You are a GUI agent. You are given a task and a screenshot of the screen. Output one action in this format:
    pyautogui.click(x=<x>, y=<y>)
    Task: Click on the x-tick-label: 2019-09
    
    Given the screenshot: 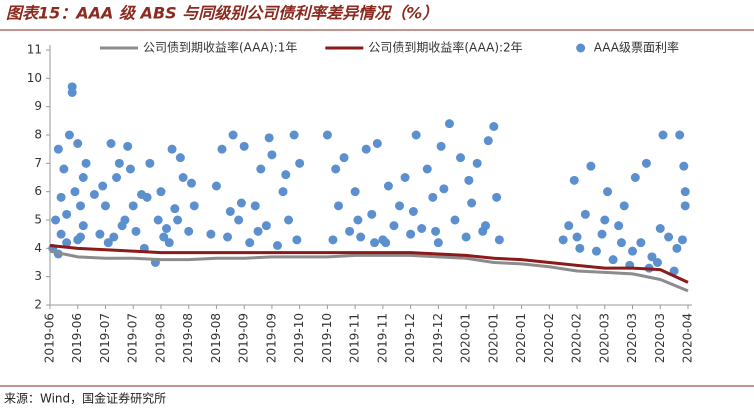 What is the action you would take?
    pyautogui.click(x=244, y=338)
    